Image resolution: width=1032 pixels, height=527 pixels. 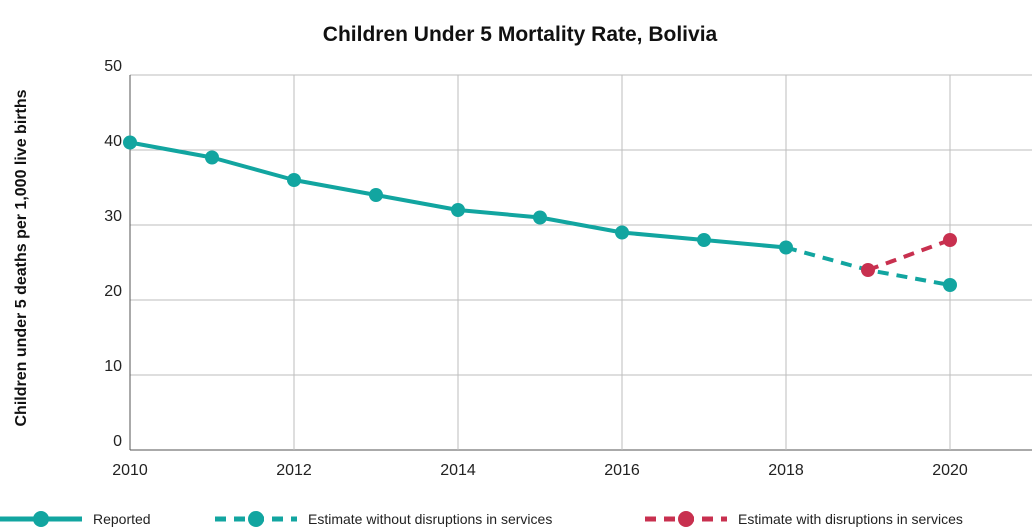 What do you see at coordinates (113, 216) in the screenshot?
I see `y-tick-label: 30` at bounding box center [113, 216].